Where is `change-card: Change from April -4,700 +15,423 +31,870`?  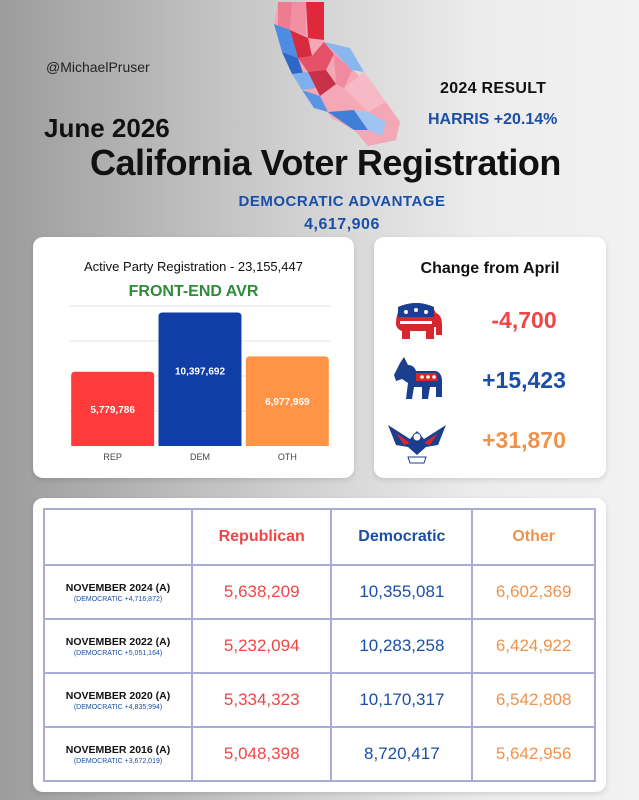 change-card: Change from April -4,700 +15,423 +31,870 is located at coordinates (490, 357).